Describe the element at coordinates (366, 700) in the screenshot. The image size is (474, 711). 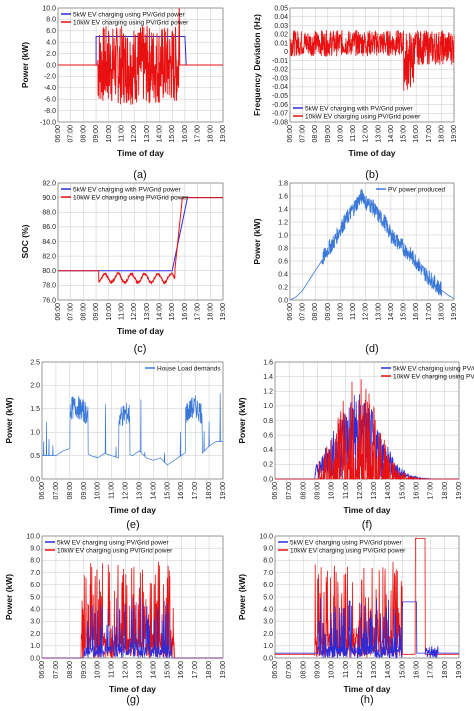
I see `panel-letter: (h)` at that location.